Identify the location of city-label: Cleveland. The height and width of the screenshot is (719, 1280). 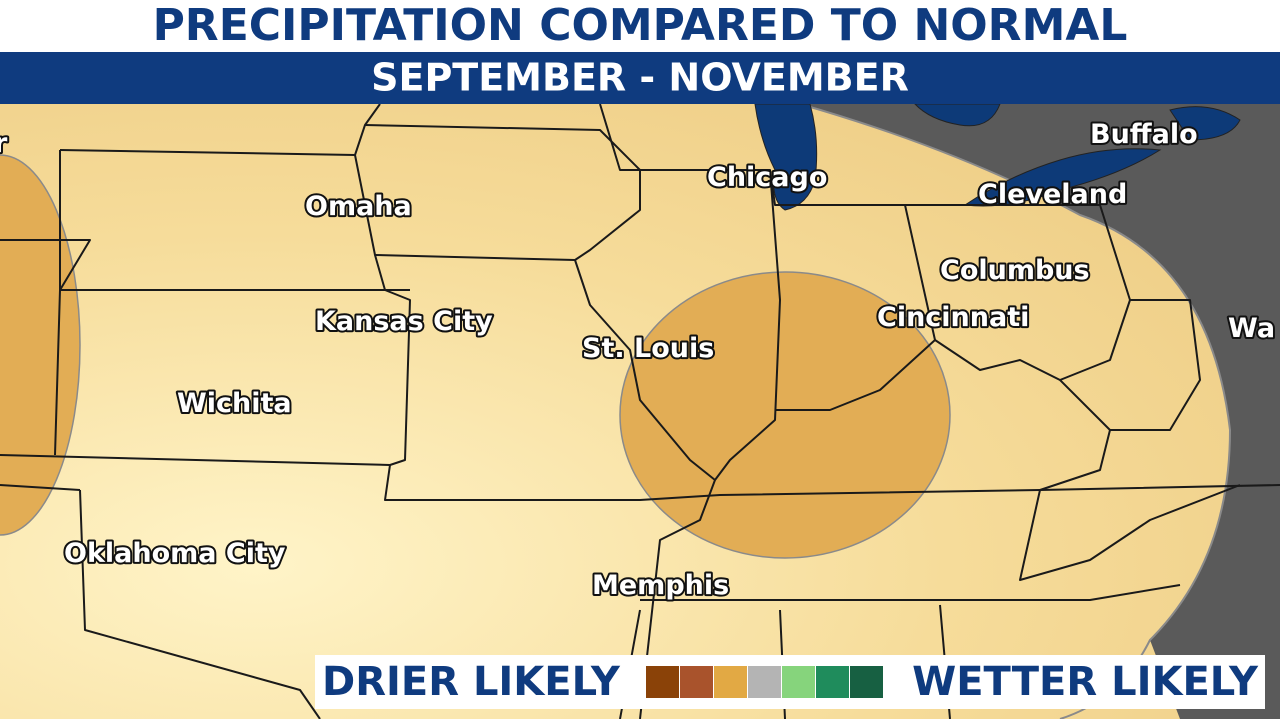
(1052, 194).